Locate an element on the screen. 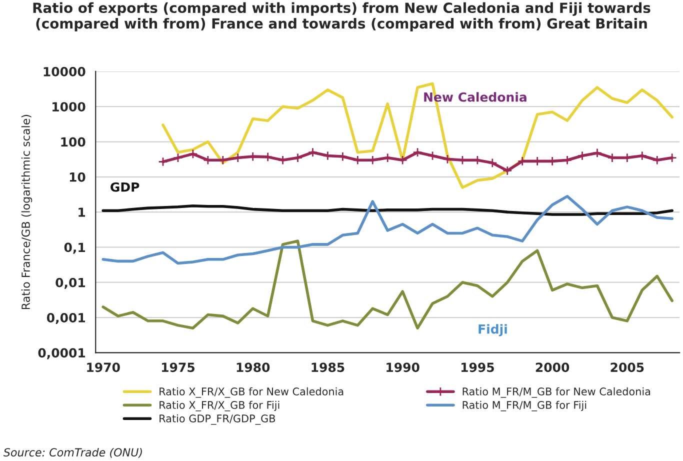 This screenshot has height=461, width=683. x-tick-label: 2005 is located at coordinates (627, 367).